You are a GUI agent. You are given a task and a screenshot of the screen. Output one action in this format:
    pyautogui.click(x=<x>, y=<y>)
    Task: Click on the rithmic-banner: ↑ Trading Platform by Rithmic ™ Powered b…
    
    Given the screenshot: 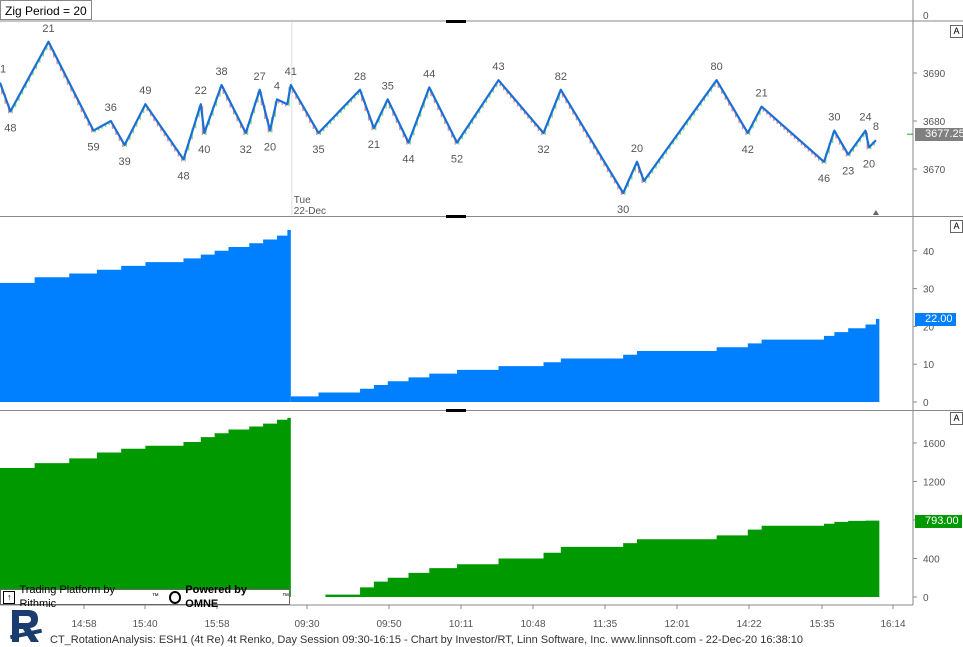 What is the action you would take?
    pyautogui.click(x=145, y=597)
    